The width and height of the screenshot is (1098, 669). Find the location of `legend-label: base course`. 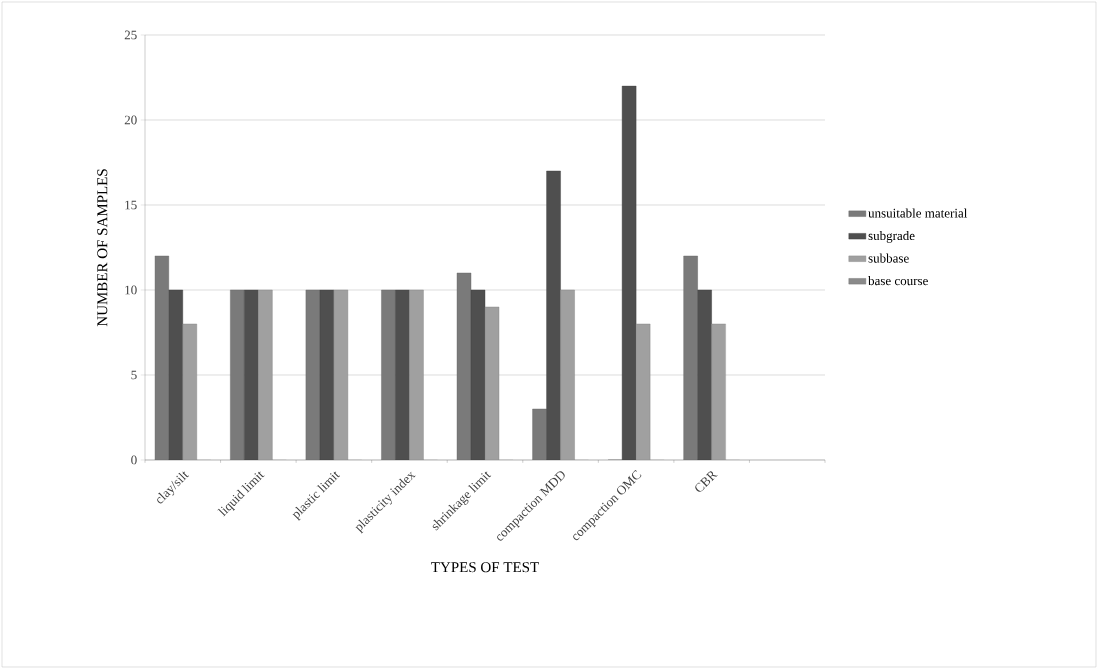

legend-label: base course is located at coordinates (898, 281).